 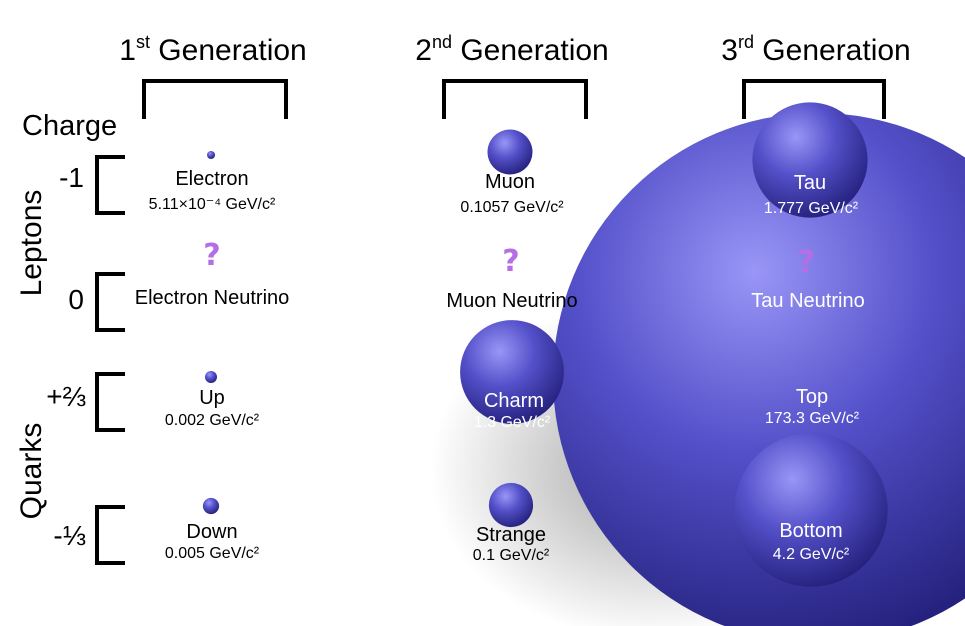 What do you see at coordinates (810, 160) in the screenshot?
I see `tau-sphere` at bounding box center [810, 160].